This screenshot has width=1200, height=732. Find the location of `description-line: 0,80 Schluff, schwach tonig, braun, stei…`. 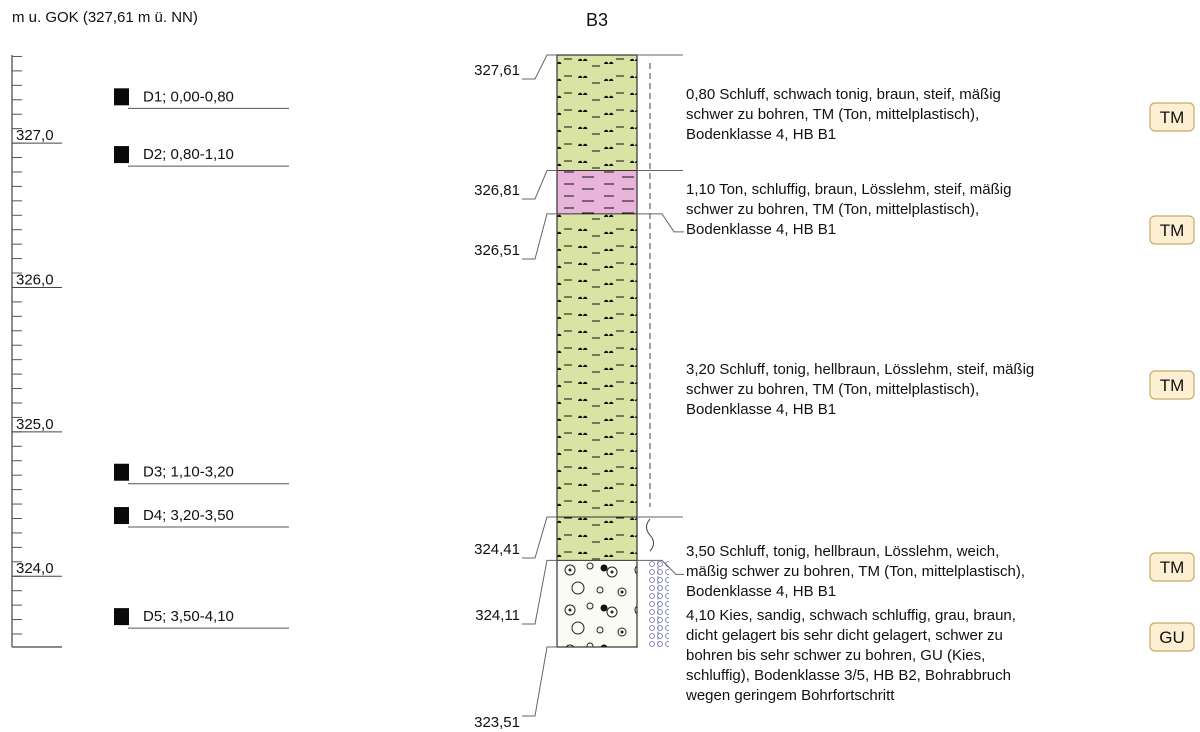

description-line: 0,80 Schluff, schwach tonig, braun, stei… is located at coordinates (843, 94).